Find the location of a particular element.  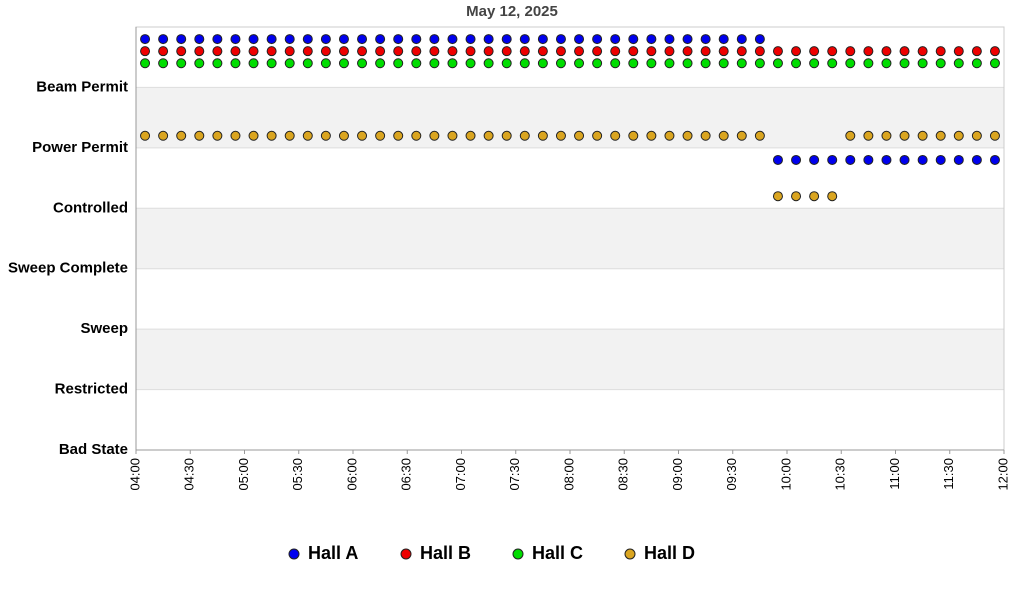

x-tick-label: 10:00 is located at coordinates (785, 474).